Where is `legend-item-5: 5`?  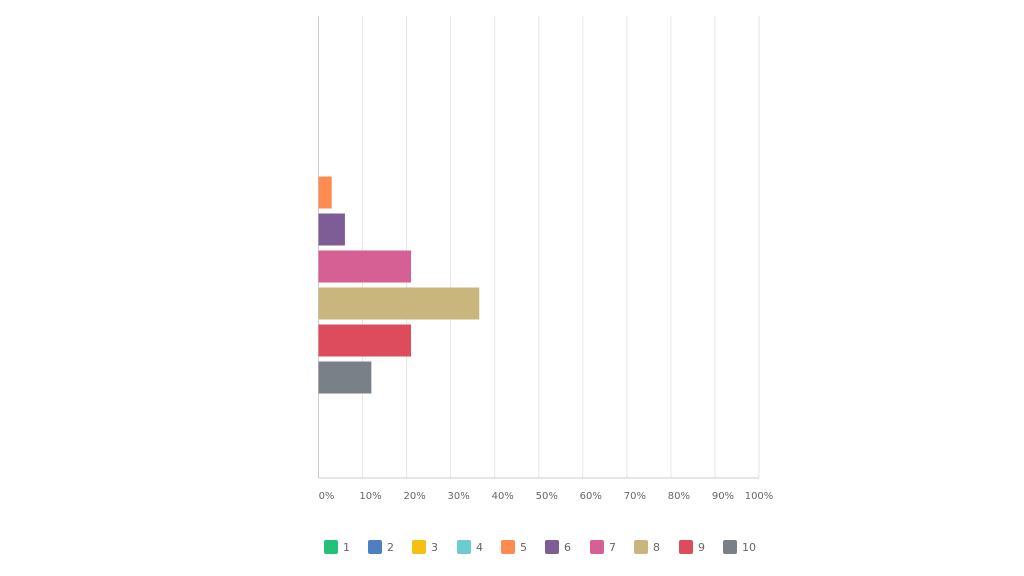 legend-item-5: 5 is located at coordinates (514, 547).